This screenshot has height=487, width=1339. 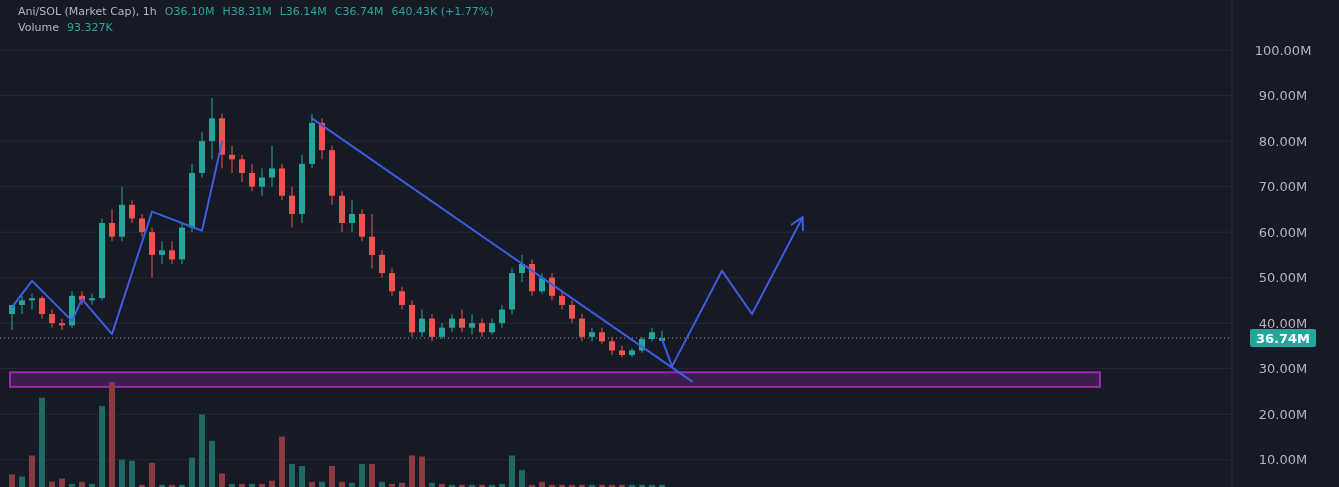 What do you see at coordinates (247, 11) in the screenshot?
I see `annotation: H38.31M` at bounding box center [247, 11].